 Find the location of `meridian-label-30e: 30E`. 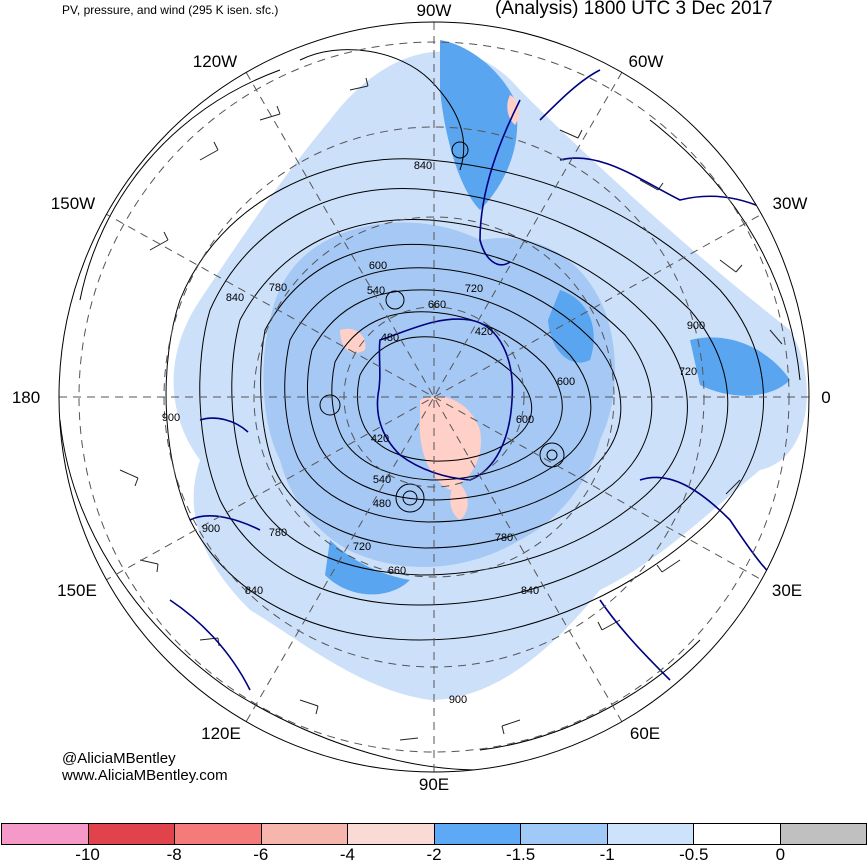

meridian-label-30e: 30E is located at coordinates (787, 590).